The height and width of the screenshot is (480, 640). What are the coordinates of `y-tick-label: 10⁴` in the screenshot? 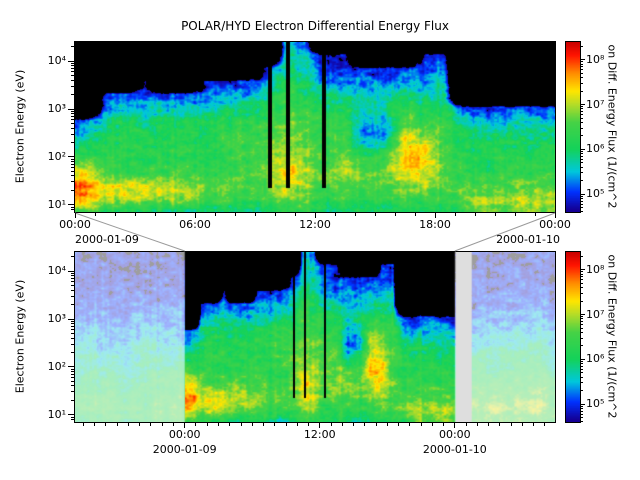 It's located at (56, 61).